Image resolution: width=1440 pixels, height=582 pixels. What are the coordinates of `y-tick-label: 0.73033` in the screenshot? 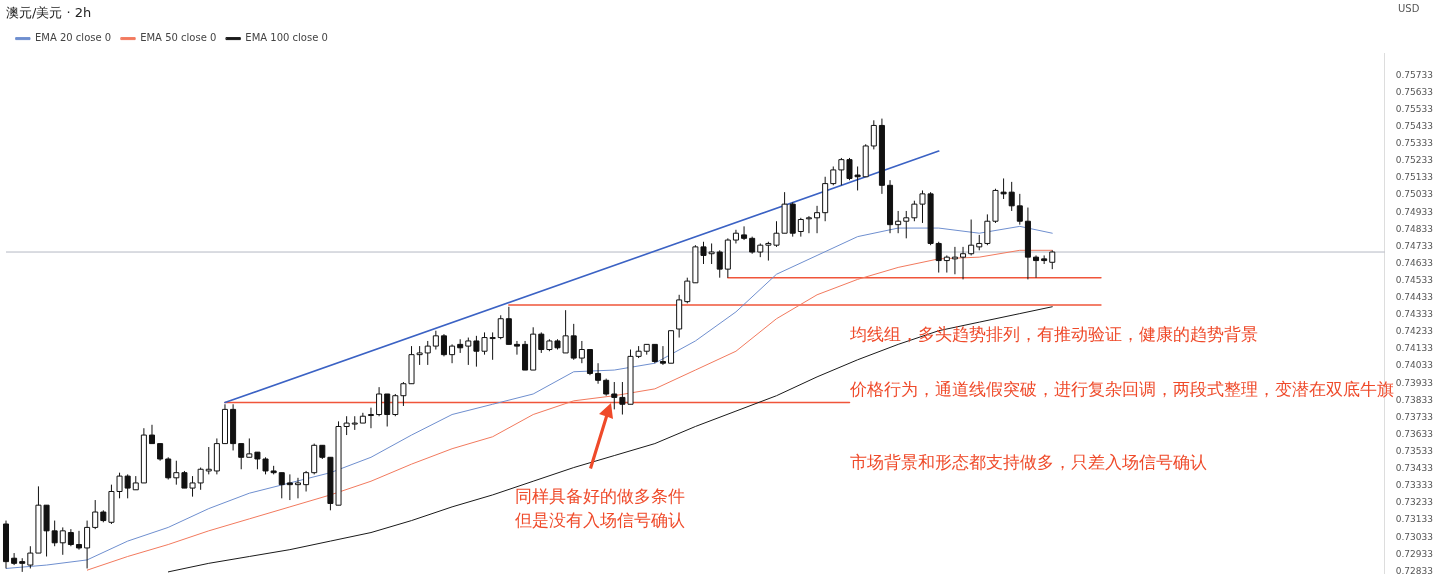 It's located at (1414, 536).